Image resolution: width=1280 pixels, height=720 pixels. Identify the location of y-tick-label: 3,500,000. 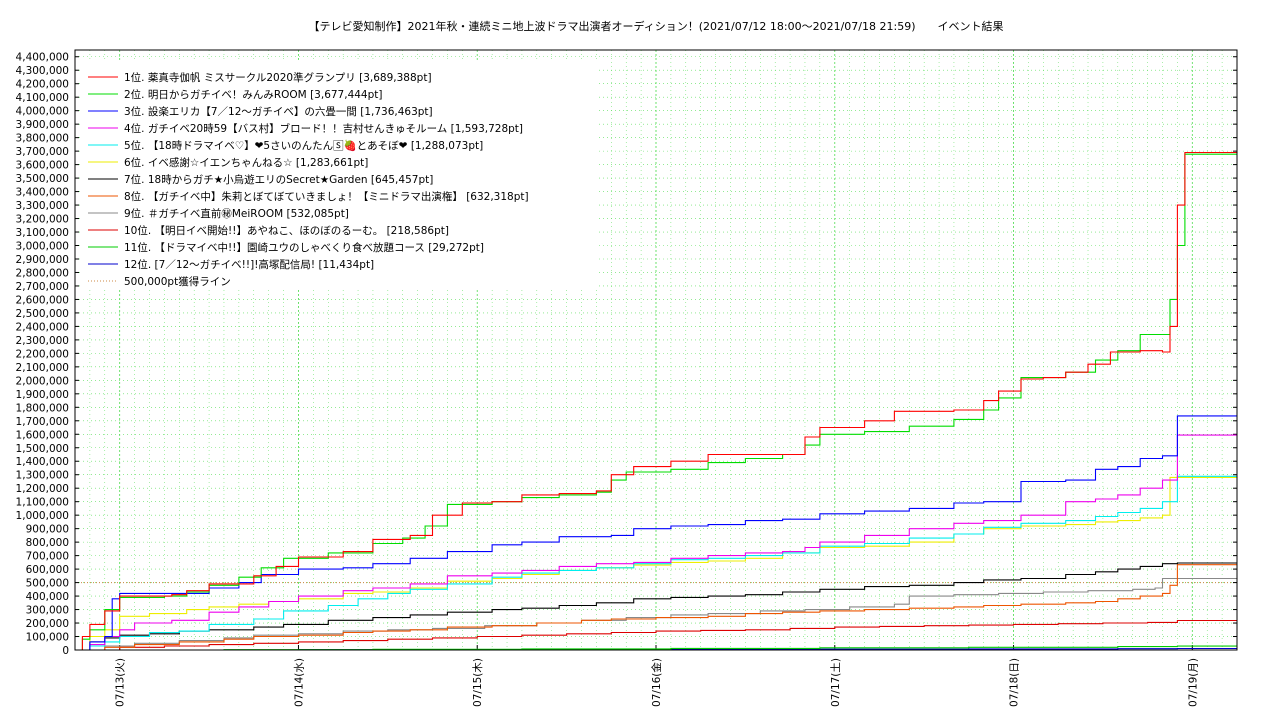
(42, 179).